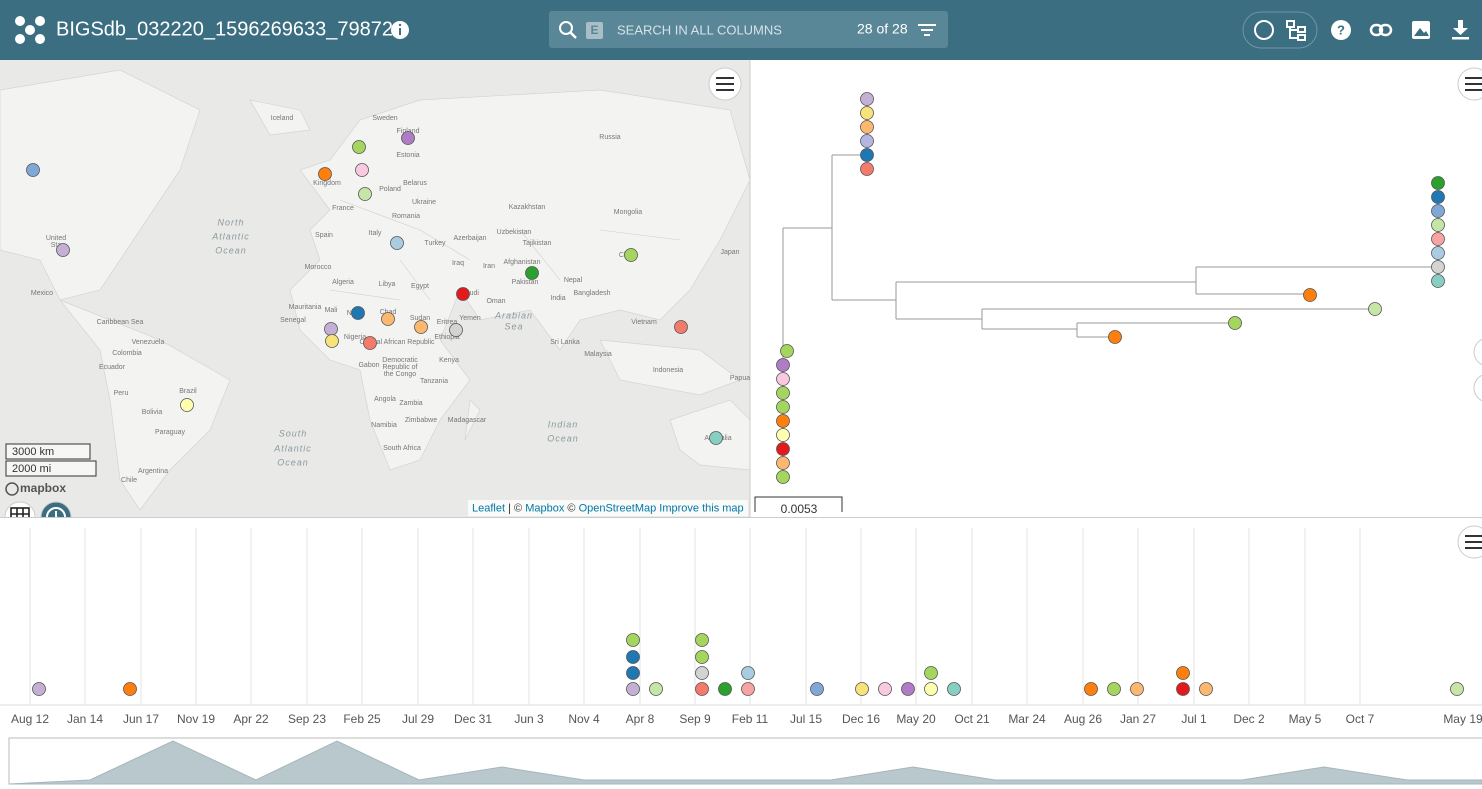 This screenshot has height=789, width=1482. Describe the element at coordinates (882, 29) in the screenshot. I see `row-count: 28 of 28` at that location.